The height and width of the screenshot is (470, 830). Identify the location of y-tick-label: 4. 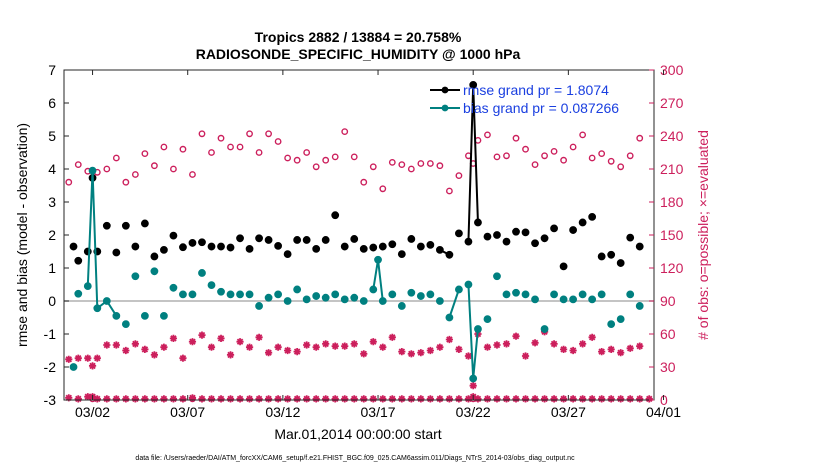
(52, 169).